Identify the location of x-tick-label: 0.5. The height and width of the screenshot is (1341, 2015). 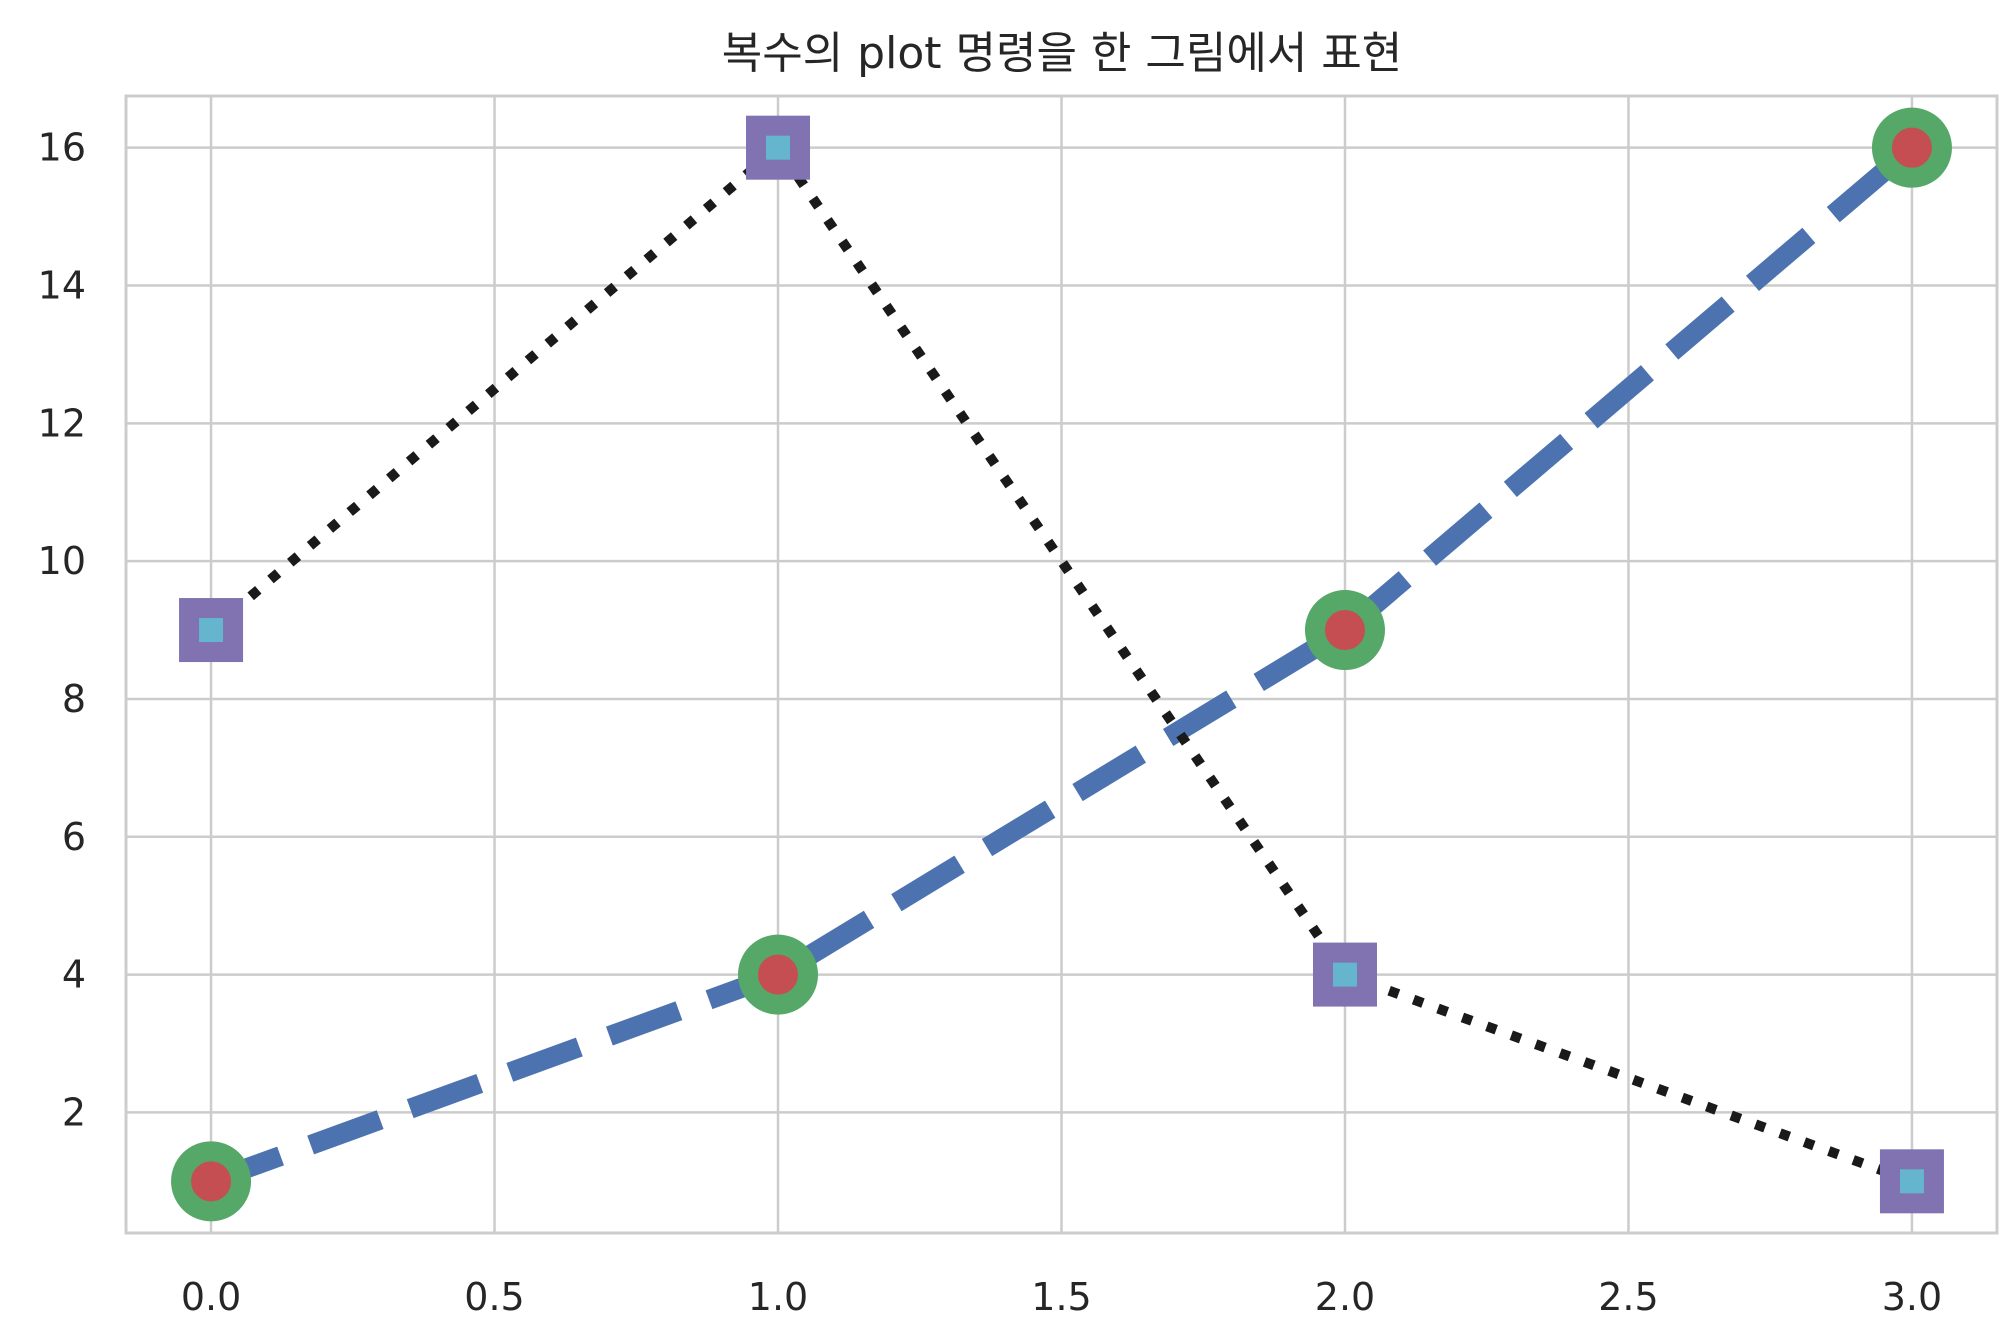
(494, 1297).